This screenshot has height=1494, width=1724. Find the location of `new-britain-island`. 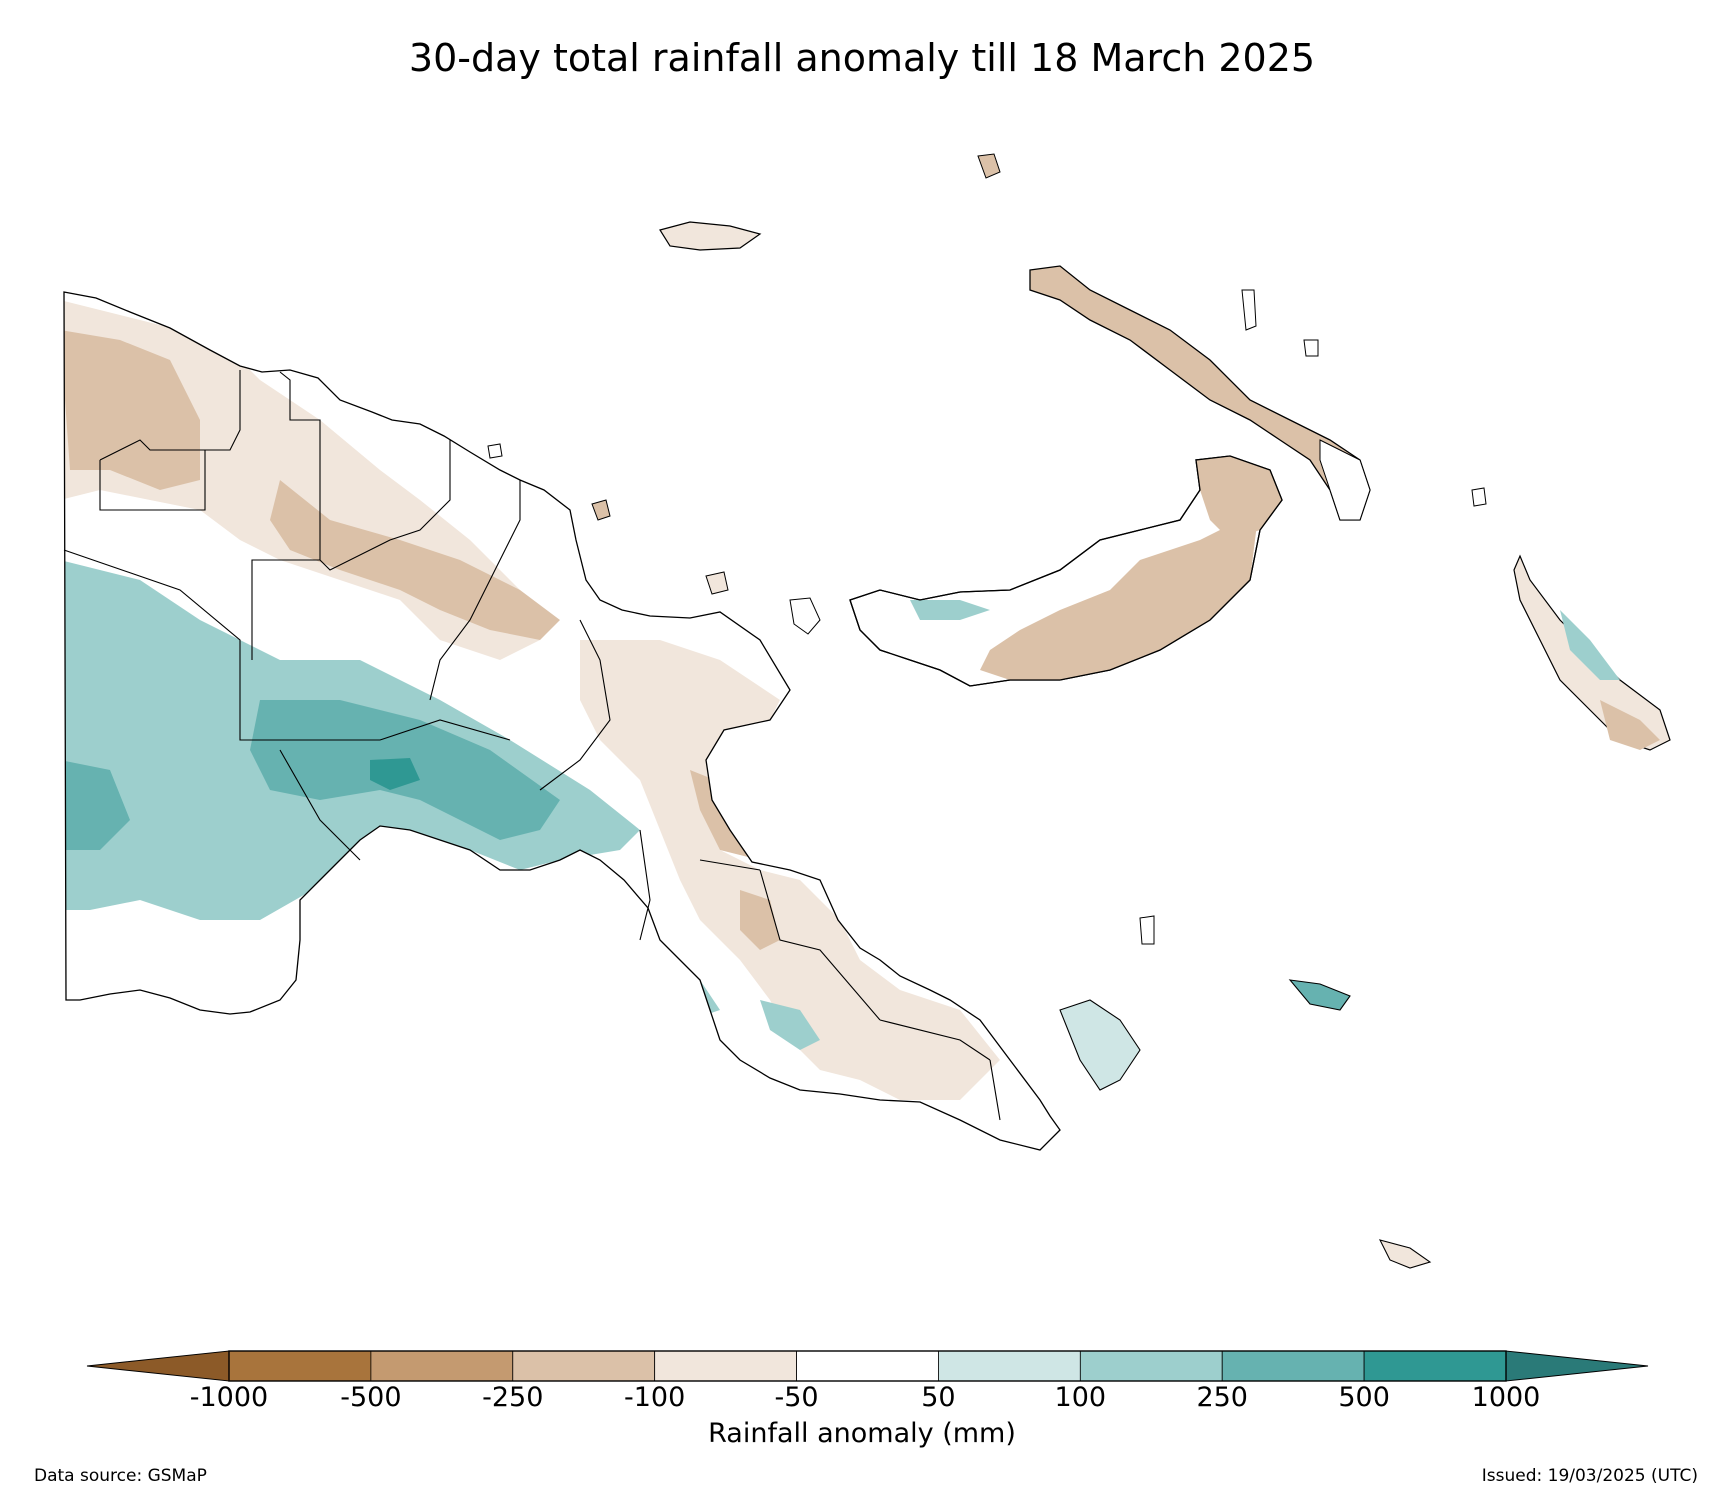

new-britain-island is located at coordinates (1066, 571).